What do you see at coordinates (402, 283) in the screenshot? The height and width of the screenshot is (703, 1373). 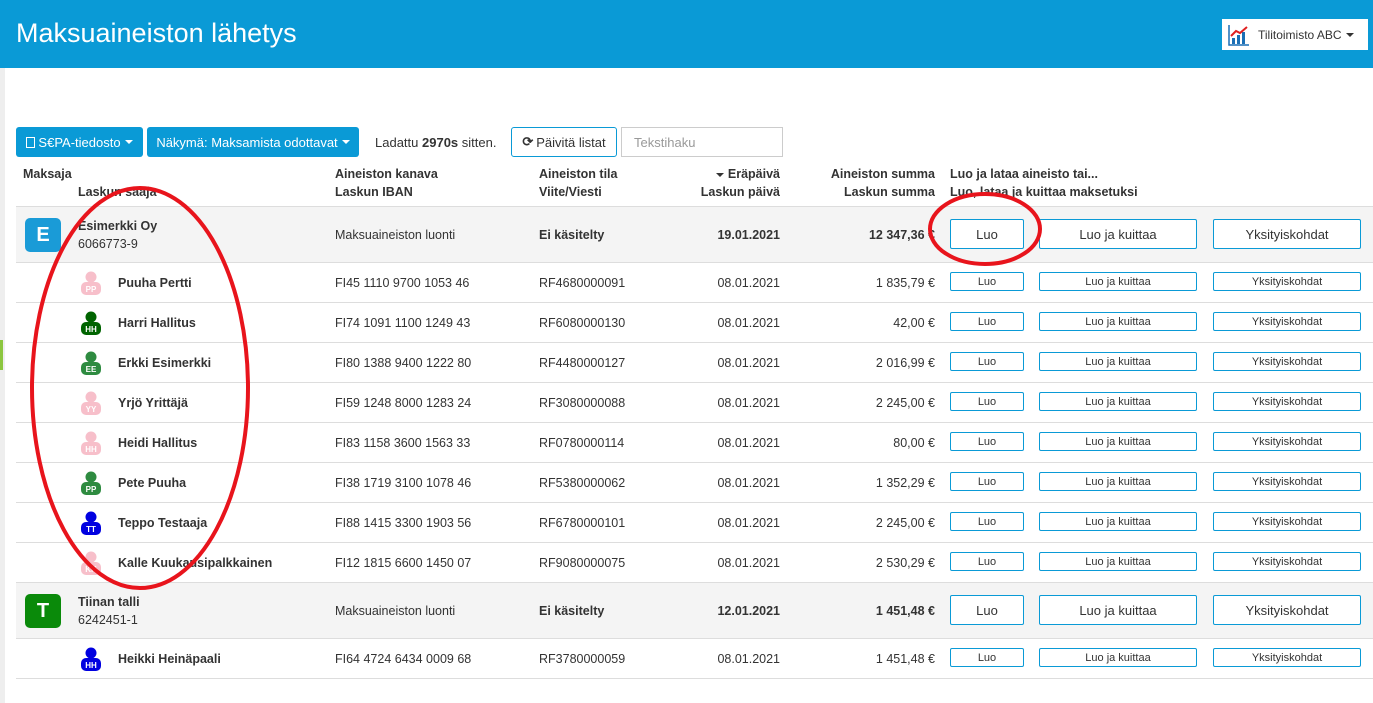 I see `invoice-iban: FI45 1110 9700 1053 46` at bounding box center [402, 283].